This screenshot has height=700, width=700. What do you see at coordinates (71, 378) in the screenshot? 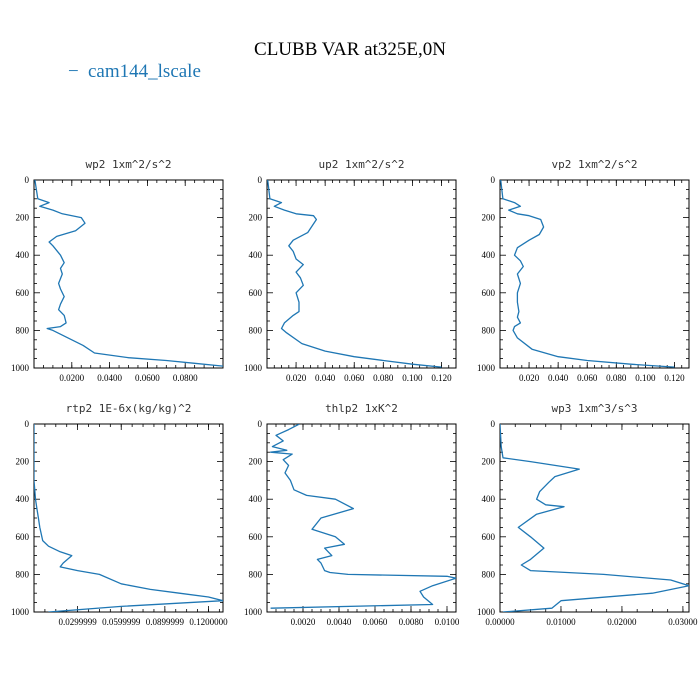
I see `x-tick-label: 0.0200` at bounding box center [71, 378].